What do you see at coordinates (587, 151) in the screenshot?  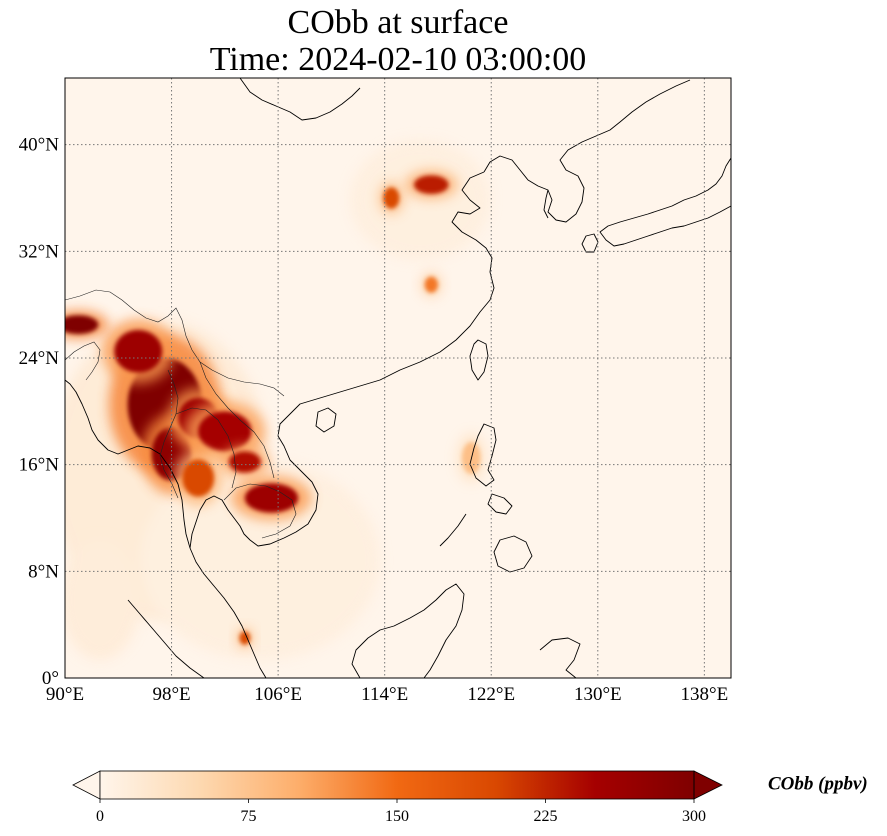 I see `bohai-coast` at bounding box center [587, 151].